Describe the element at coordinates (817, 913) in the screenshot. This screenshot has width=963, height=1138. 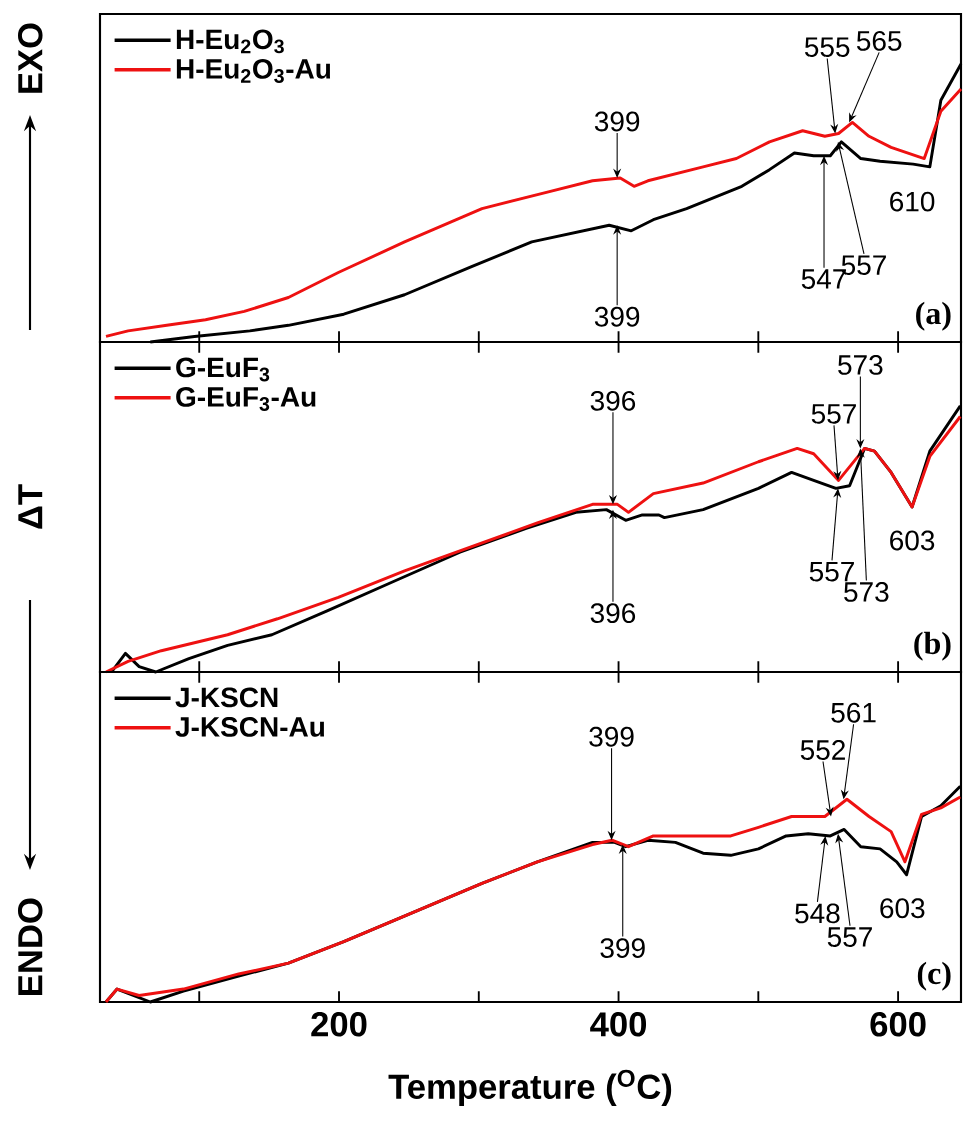
I see `annotation: 548` at that location.